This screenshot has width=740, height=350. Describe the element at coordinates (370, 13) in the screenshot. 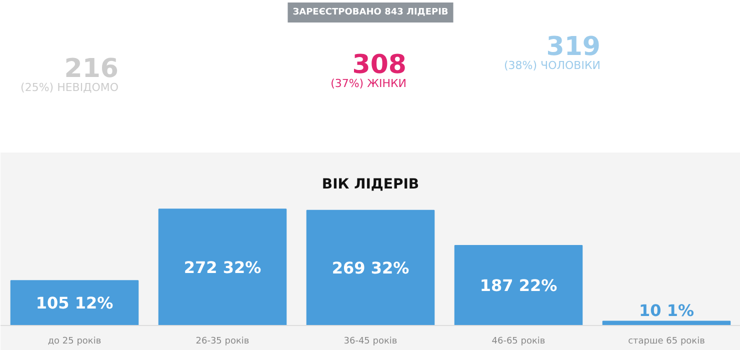

I see `text: ЗАРЕЄСТРОВАНО 843 ЛІДЕРІВ` at that location.